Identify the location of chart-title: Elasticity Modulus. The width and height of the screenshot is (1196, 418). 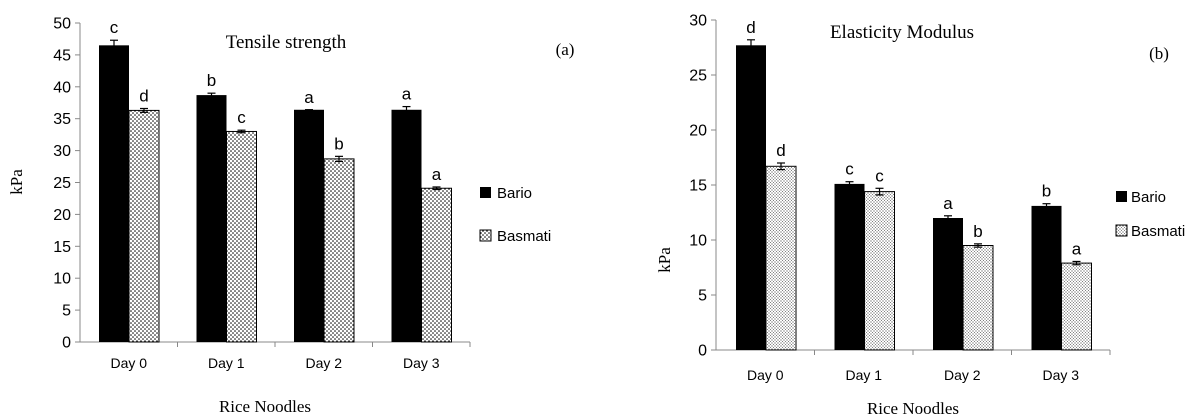
(902, 32).